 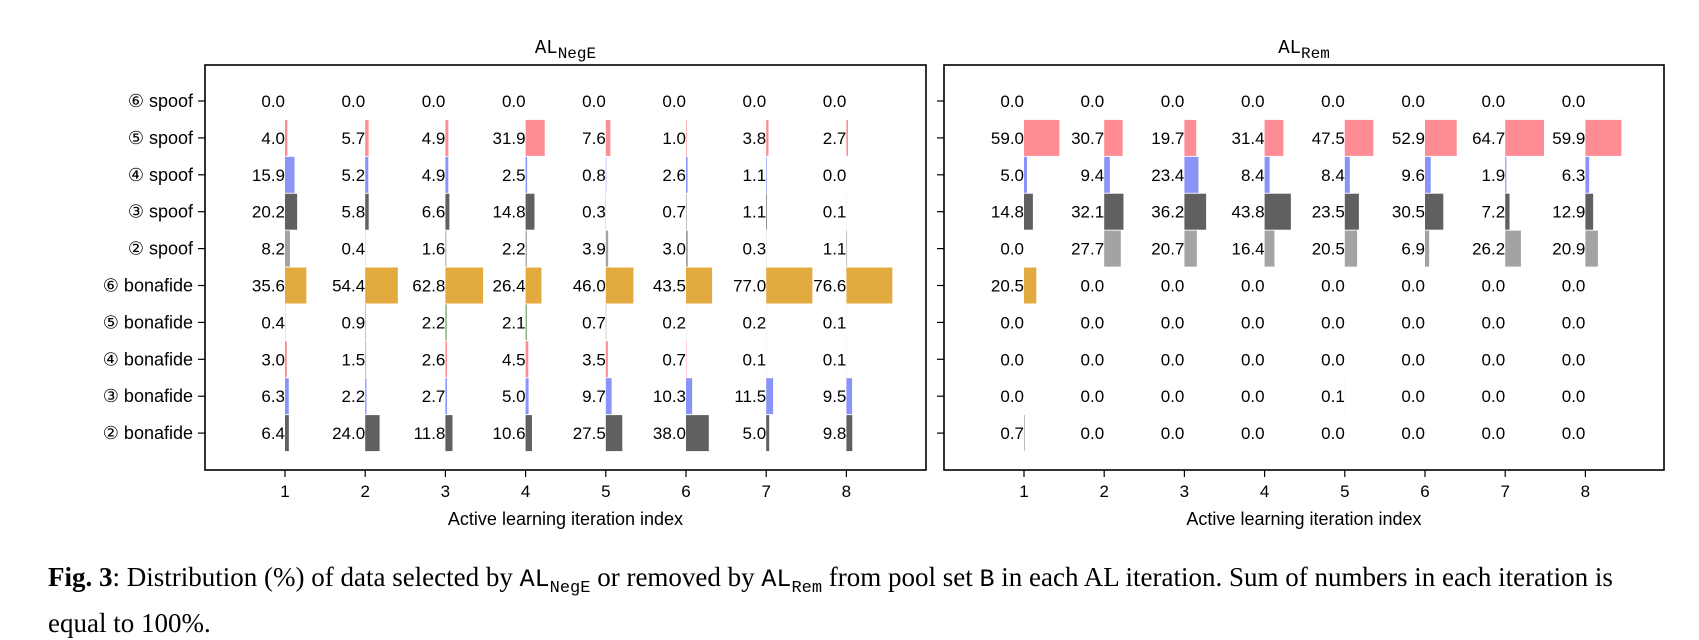 I want to click on data-label: 5.8, so click(x=354, y=212).